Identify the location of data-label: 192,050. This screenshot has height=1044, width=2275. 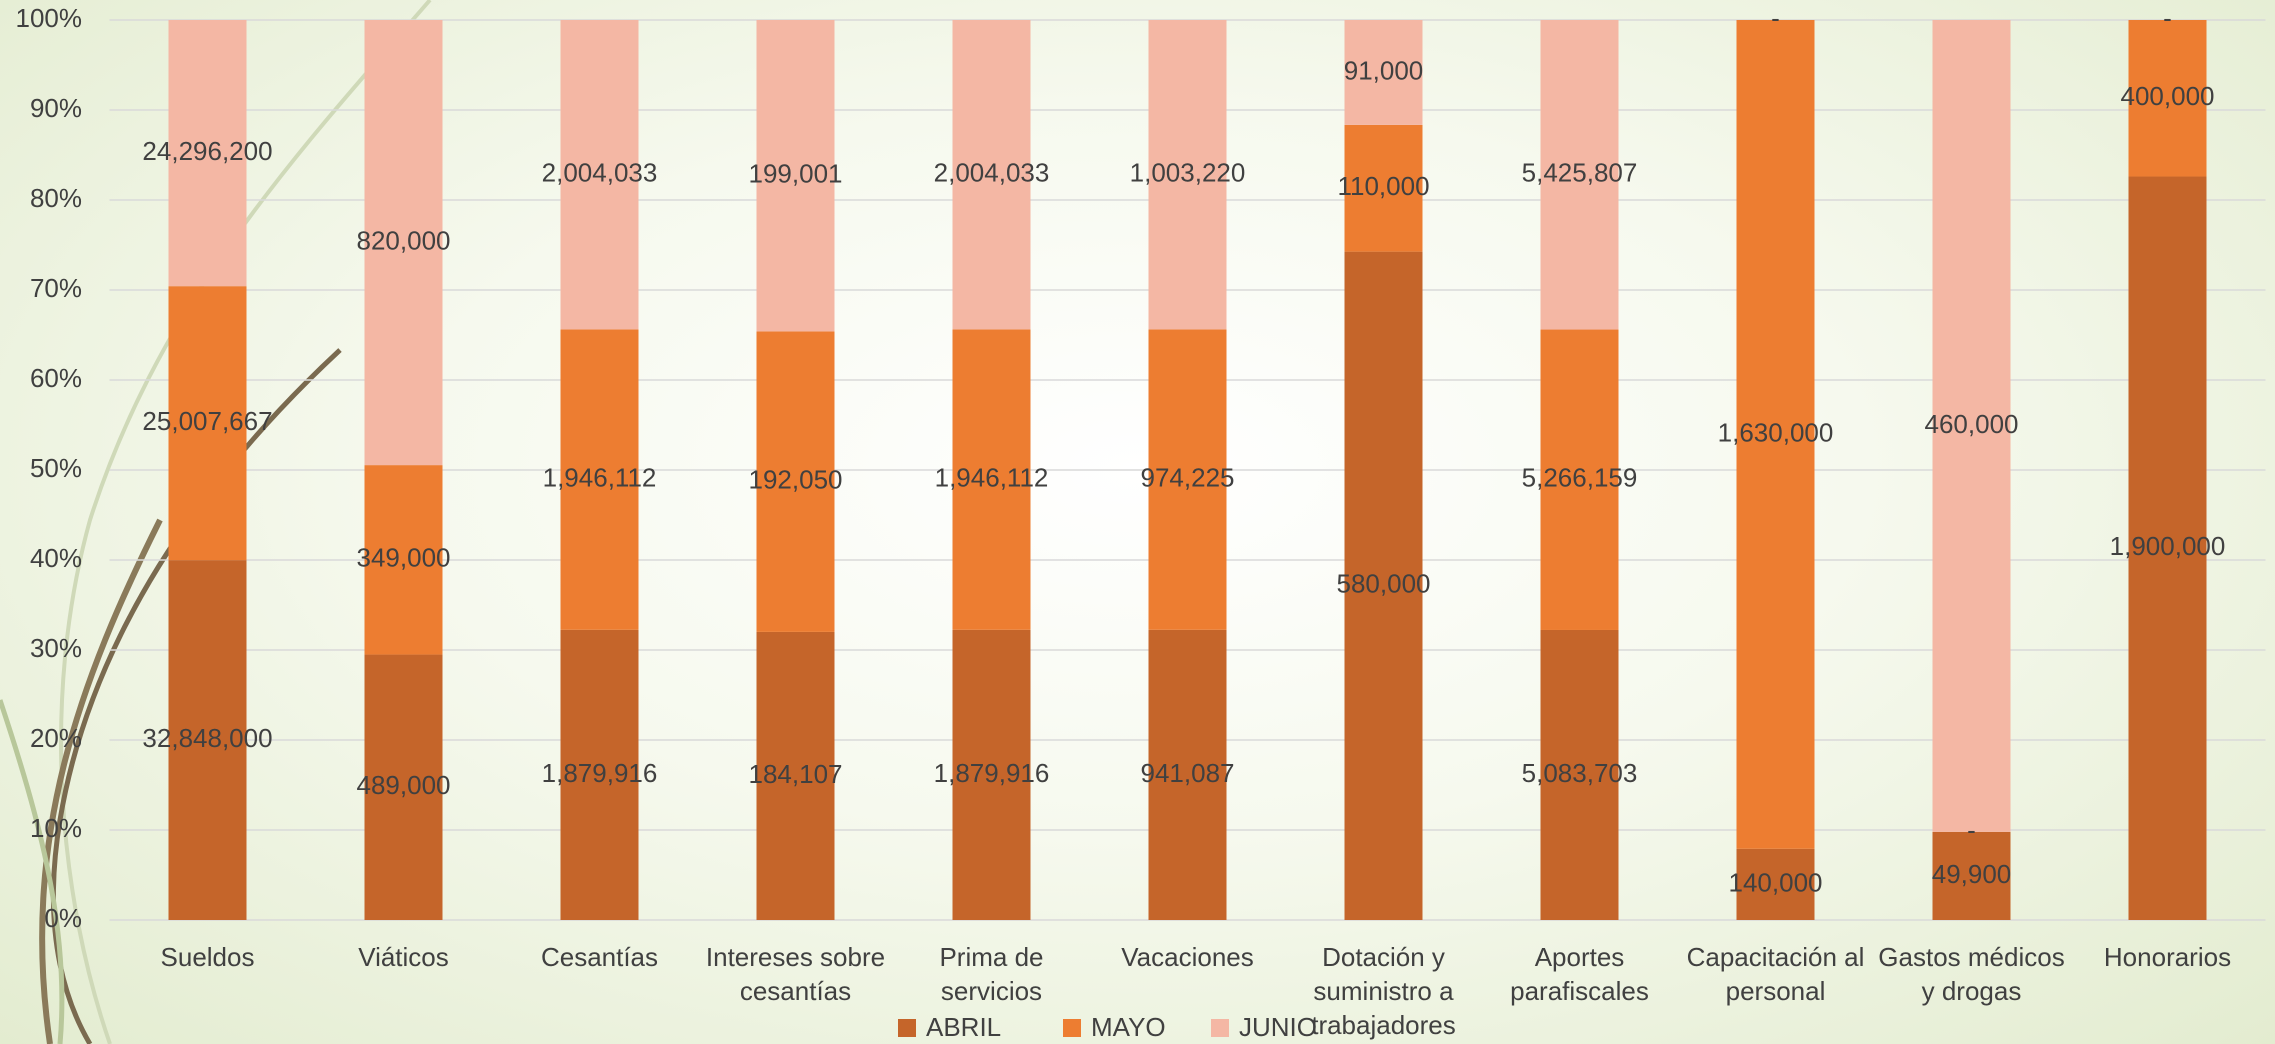
(796, 480).